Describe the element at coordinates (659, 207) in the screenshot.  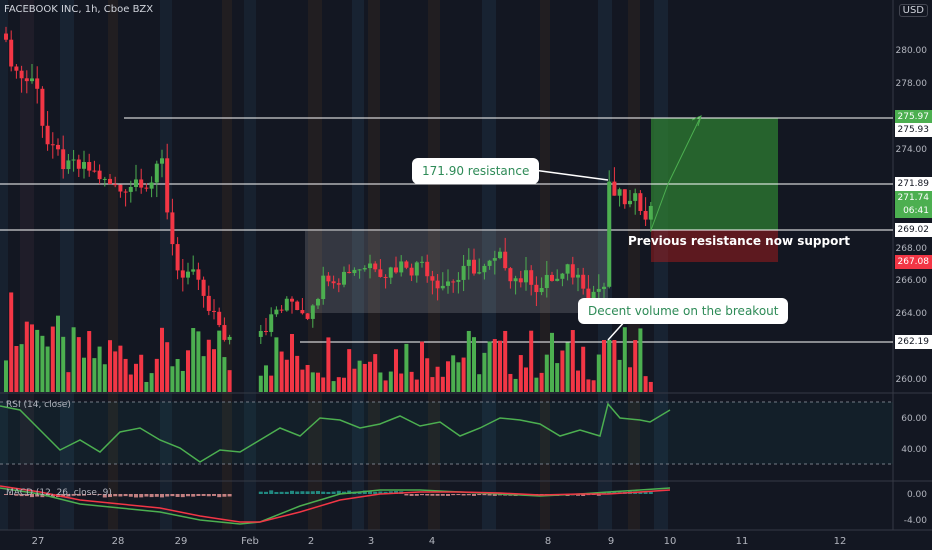
I see `projection-line` at that location.